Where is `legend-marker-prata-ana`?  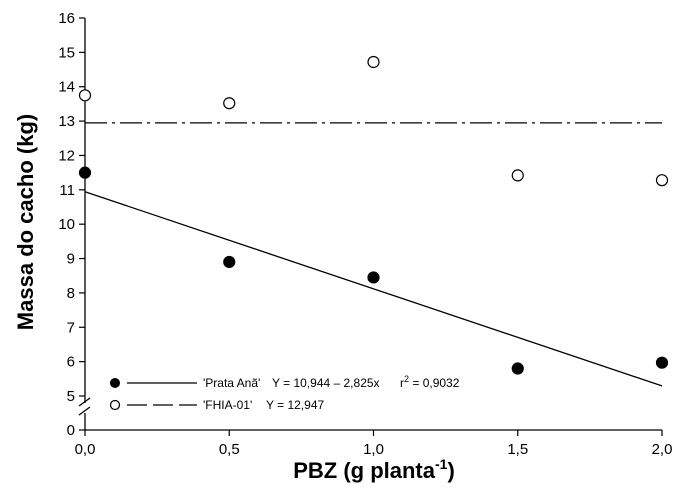 legend-marker-prata-ana is located at coordinates (115, 383).